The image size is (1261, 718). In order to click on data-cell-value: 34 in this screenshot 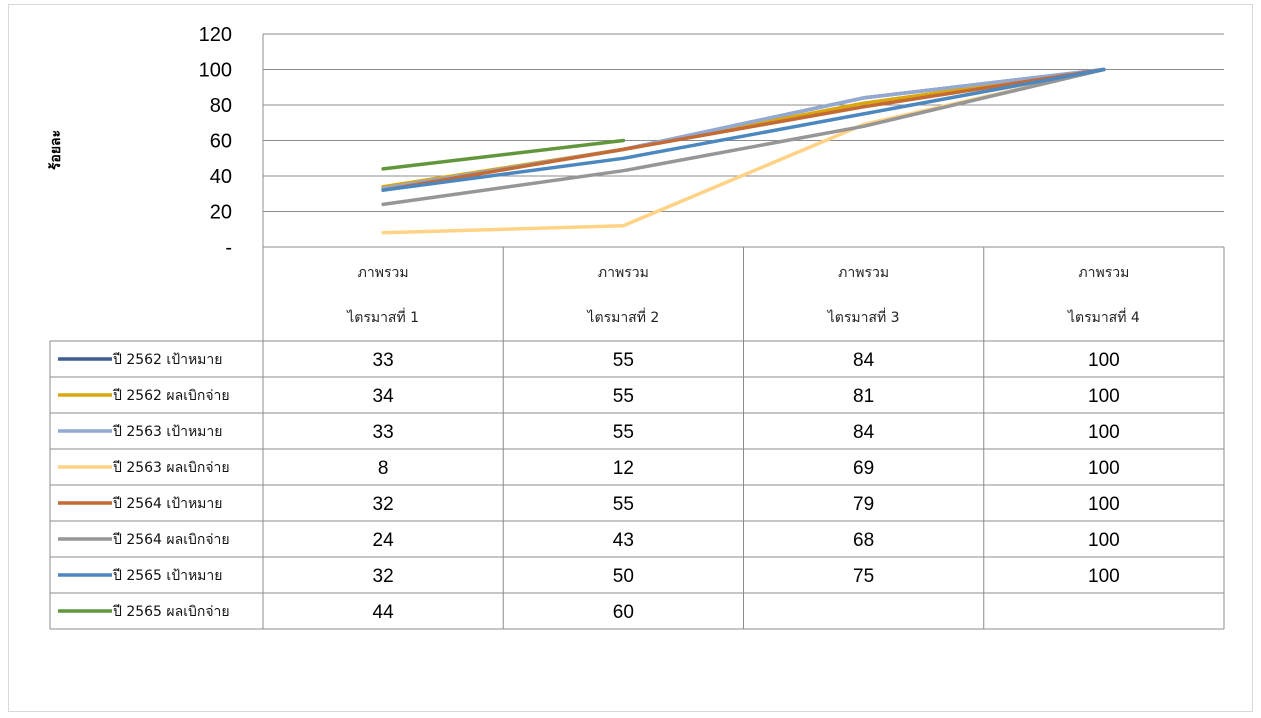, I will do `click(384, 396)`.